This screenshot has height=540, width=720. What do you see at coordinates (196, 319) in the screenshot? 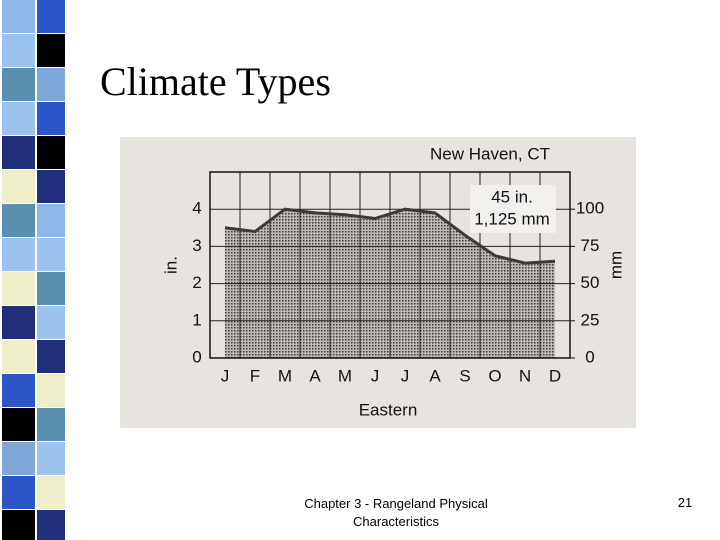
I see `y-tick-label: 1` at bounding box center [196, 319].